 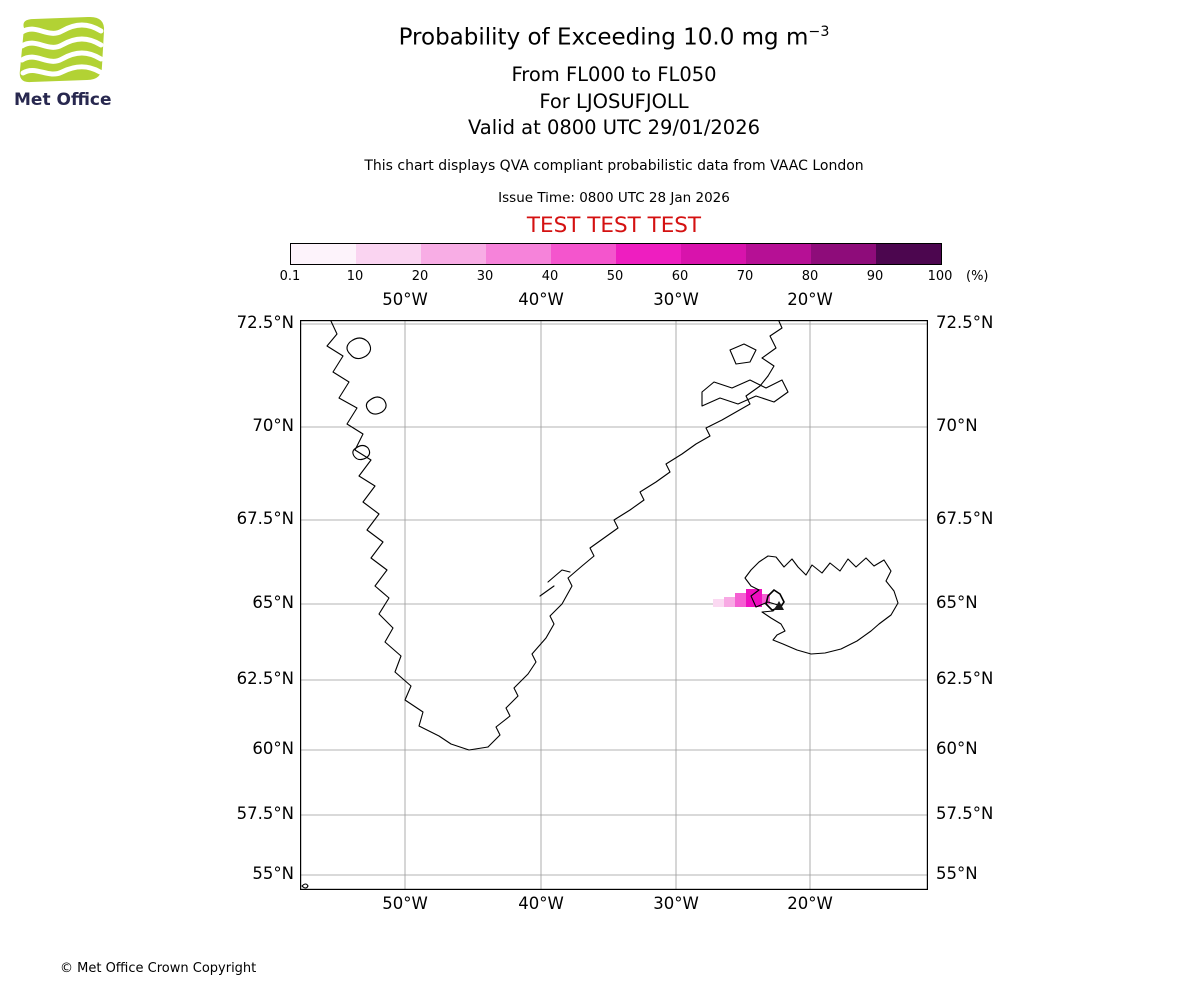 I want to click on scoresby-fjord-arm, so click(x=772, y=347).